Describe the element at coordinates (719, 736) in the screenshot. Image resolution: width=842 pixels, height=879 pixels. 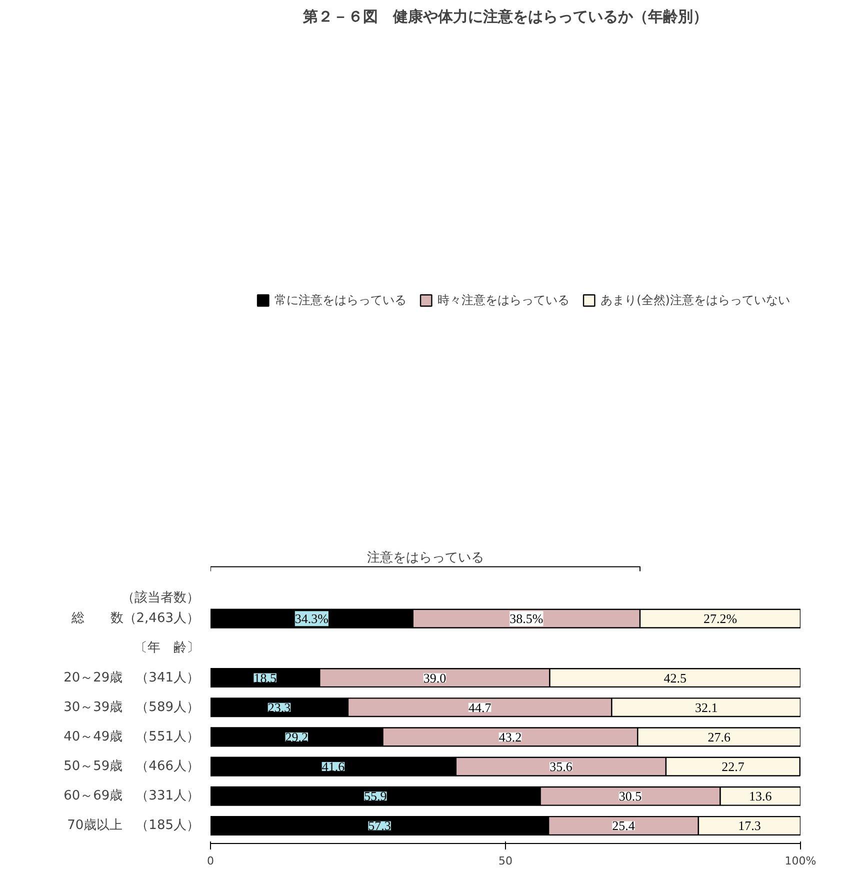
I see `data-label: 27.6` at that location.